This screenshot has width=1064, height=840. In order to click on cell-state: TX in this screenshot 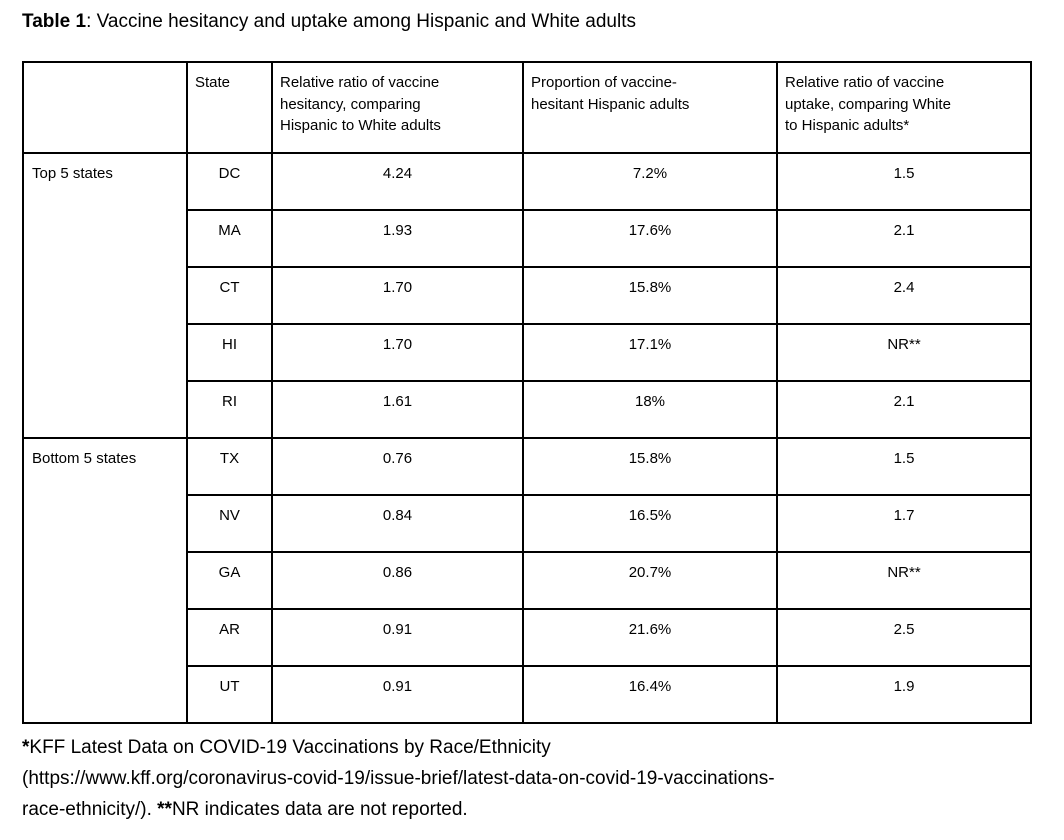, I will do `click(229, 466)`.